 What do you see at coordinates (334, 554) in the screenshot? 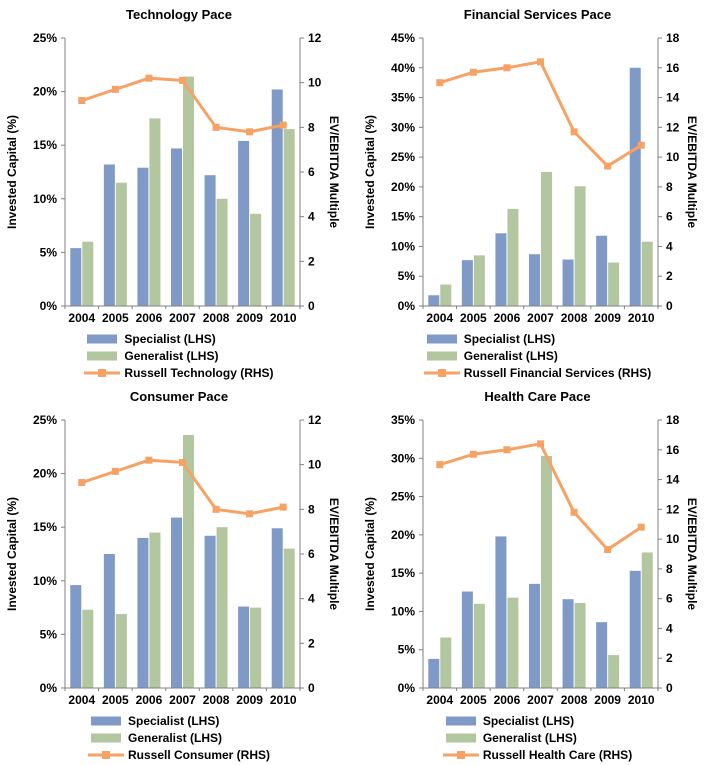
I see `right-axis-title: EV/EBITDA Multiple` at bounding box center [334, 554].